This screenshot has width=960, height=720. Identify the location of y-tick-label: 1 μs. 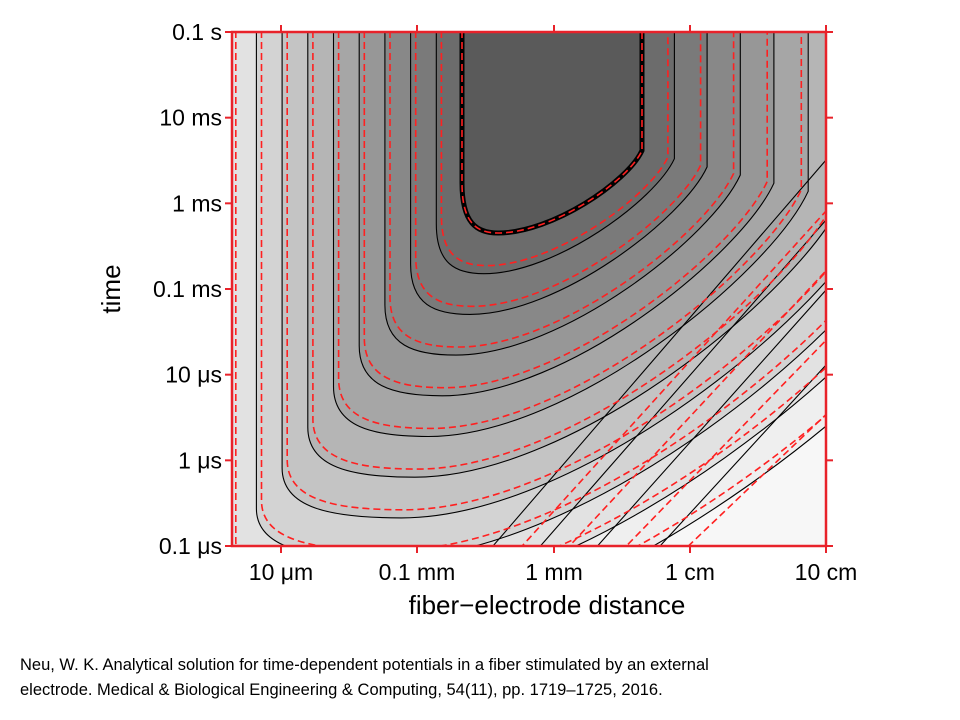
(200, 460).